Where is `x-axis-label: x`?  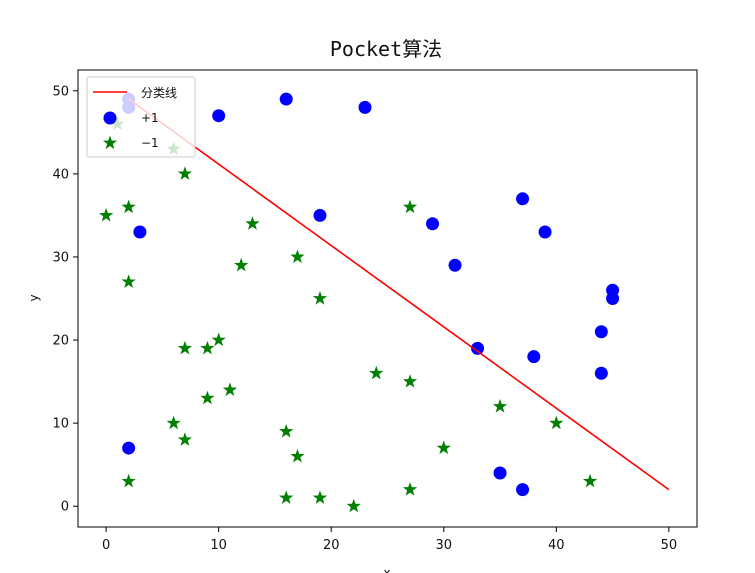 x-axis-label: x is located at coordinates (386, 569).